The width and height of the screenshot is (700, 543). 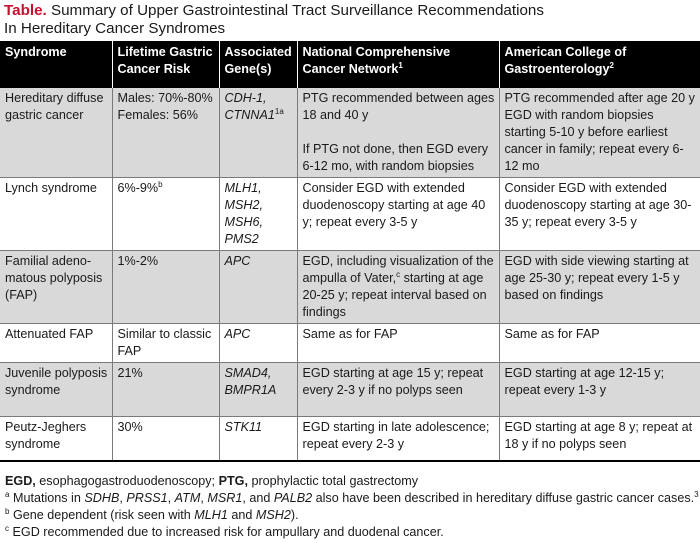 I want to click on gene-name: ATM, so click(x=187, y=498).